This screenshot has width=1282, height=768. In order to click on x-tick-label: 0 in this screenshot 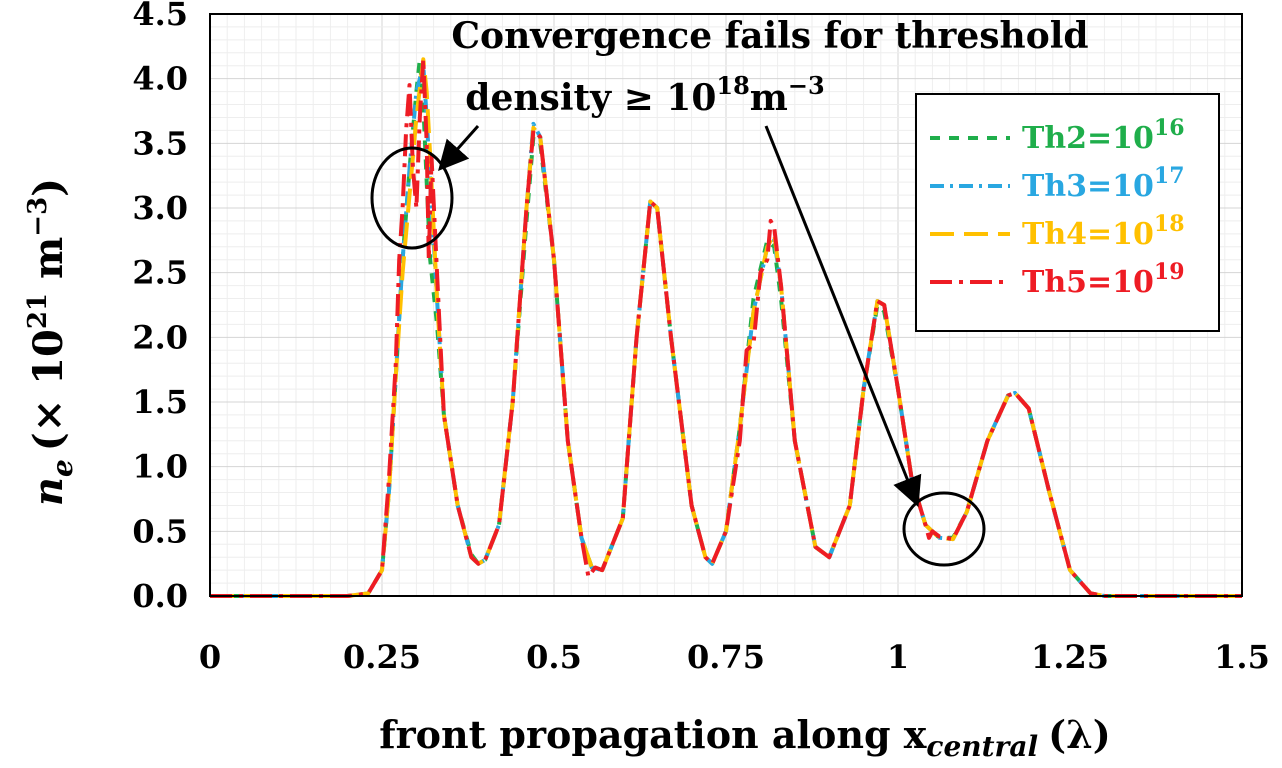, I will do `click(210, 657)`.